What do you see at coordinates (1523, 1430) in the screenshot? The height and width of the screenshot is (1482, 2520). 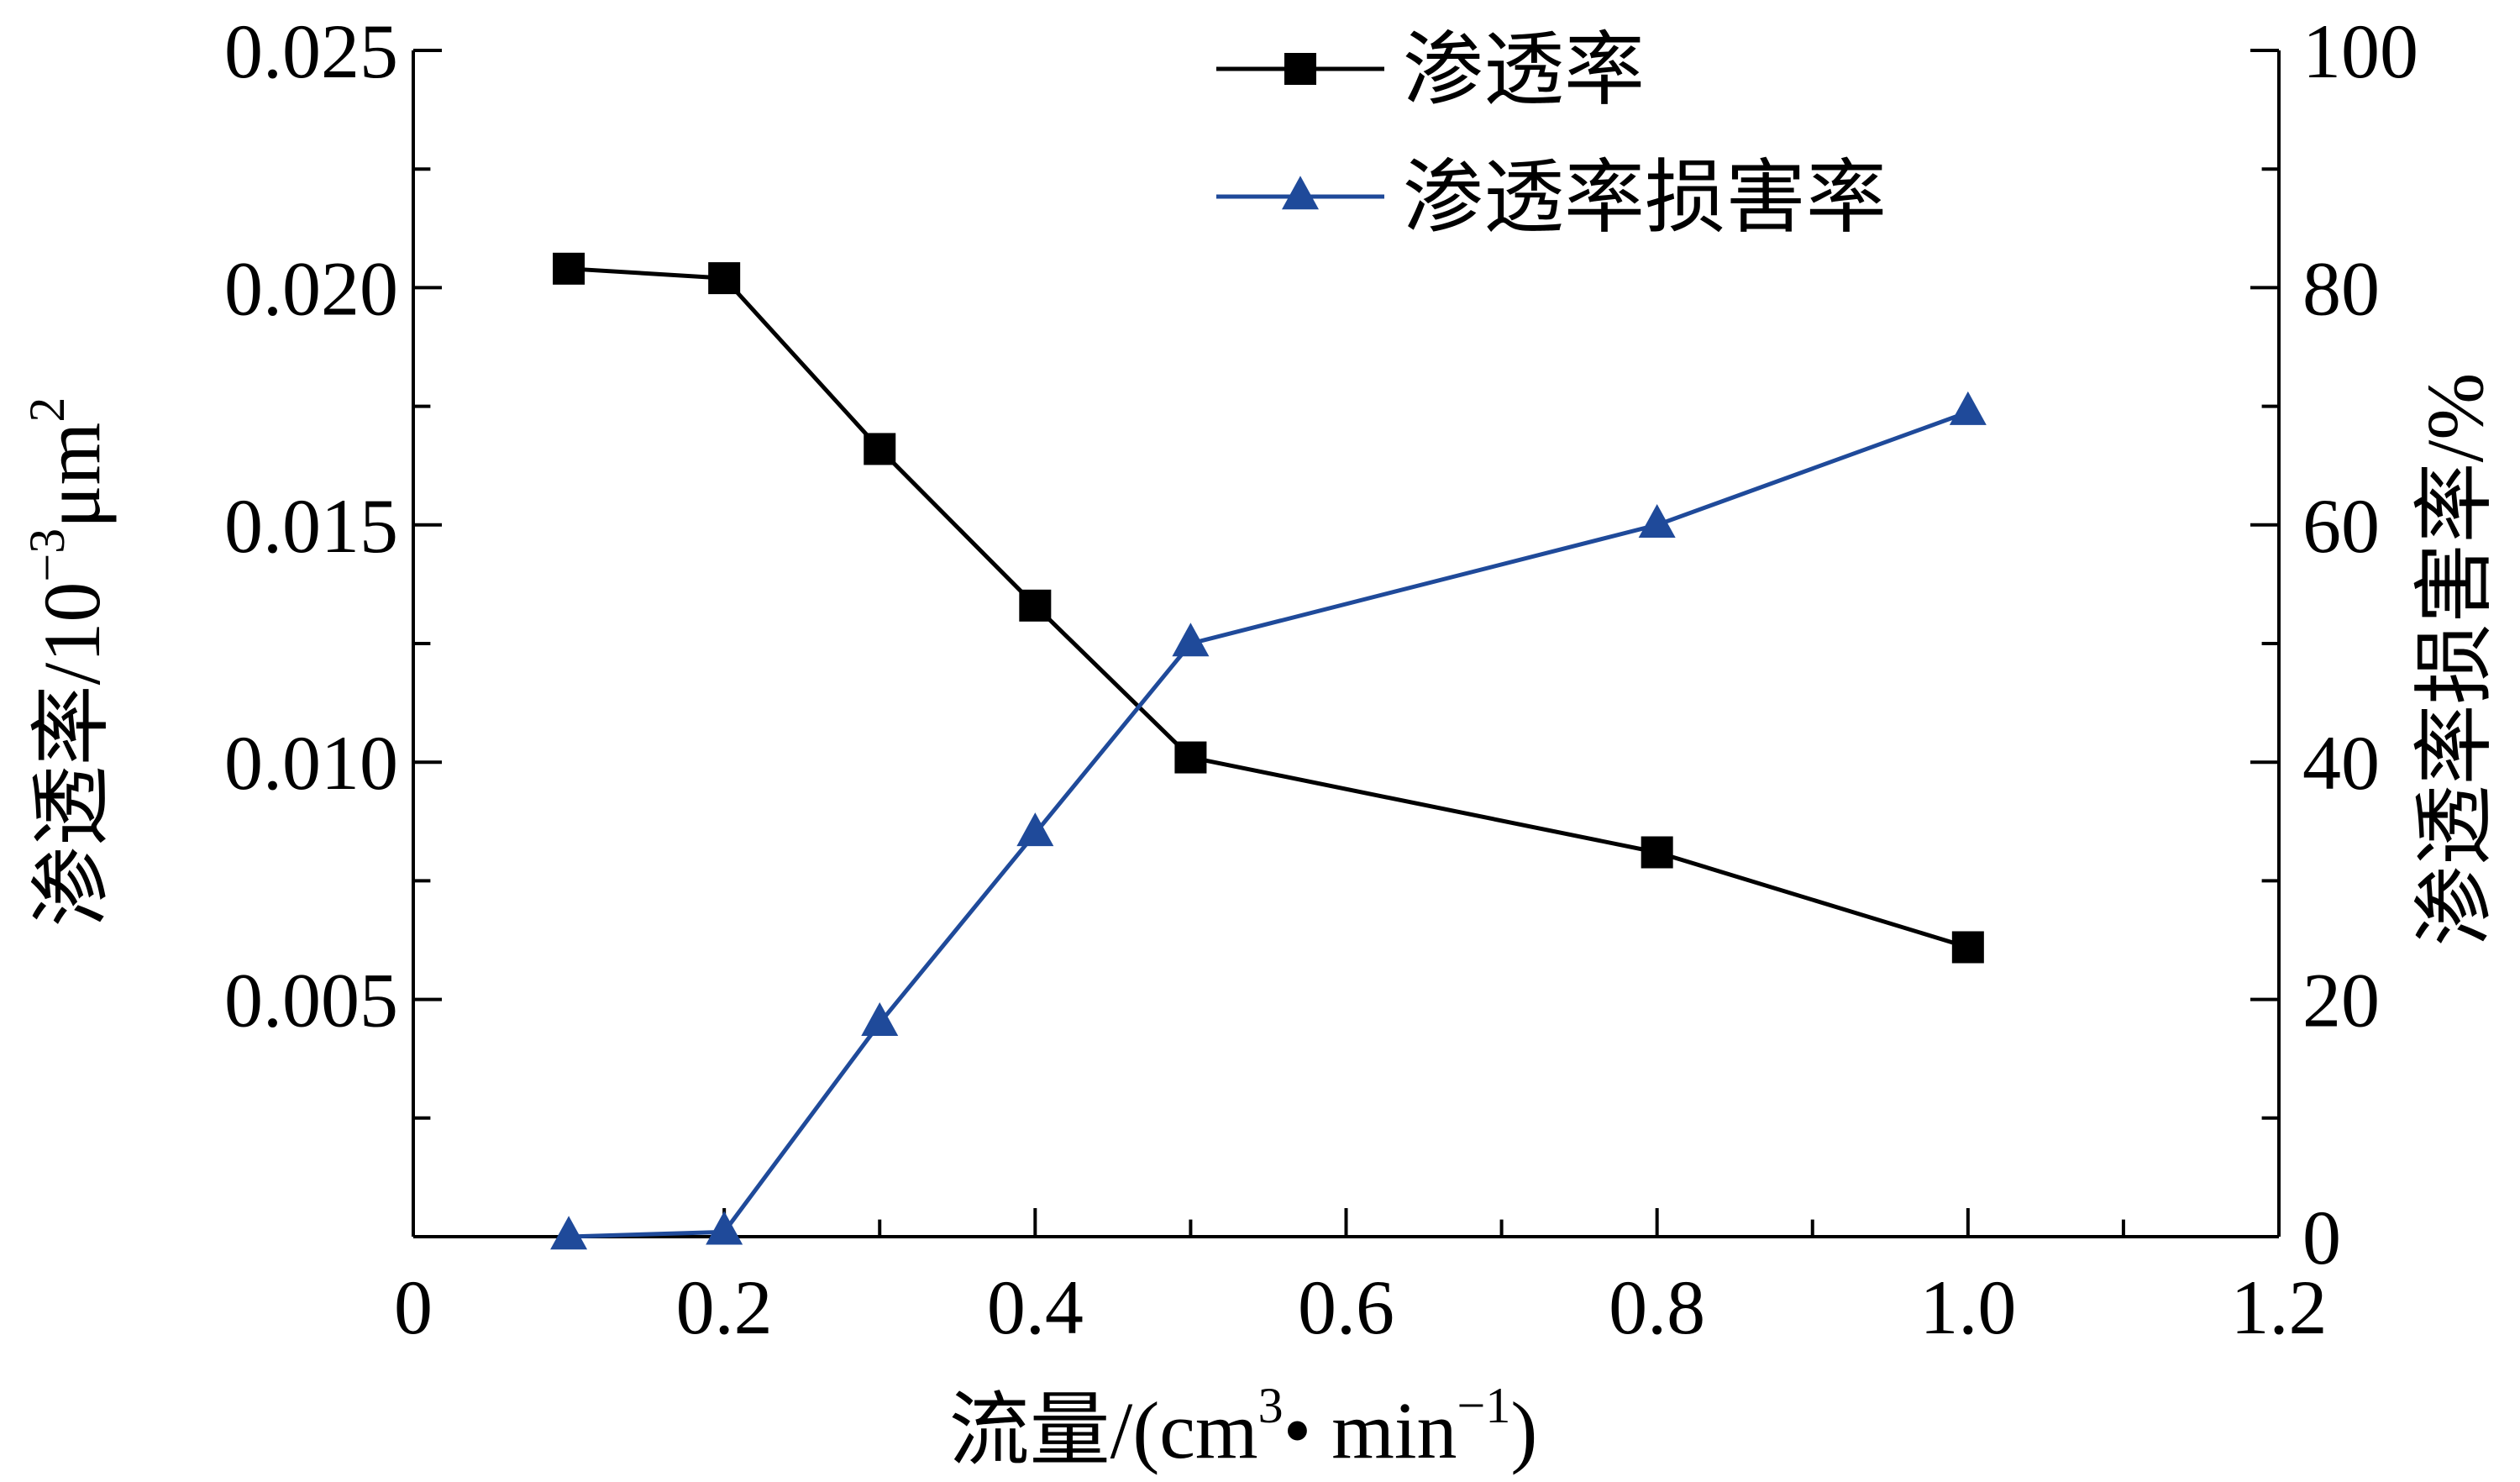 I see `x-axis-title-end: )` at bounding box center [1523, 1430].